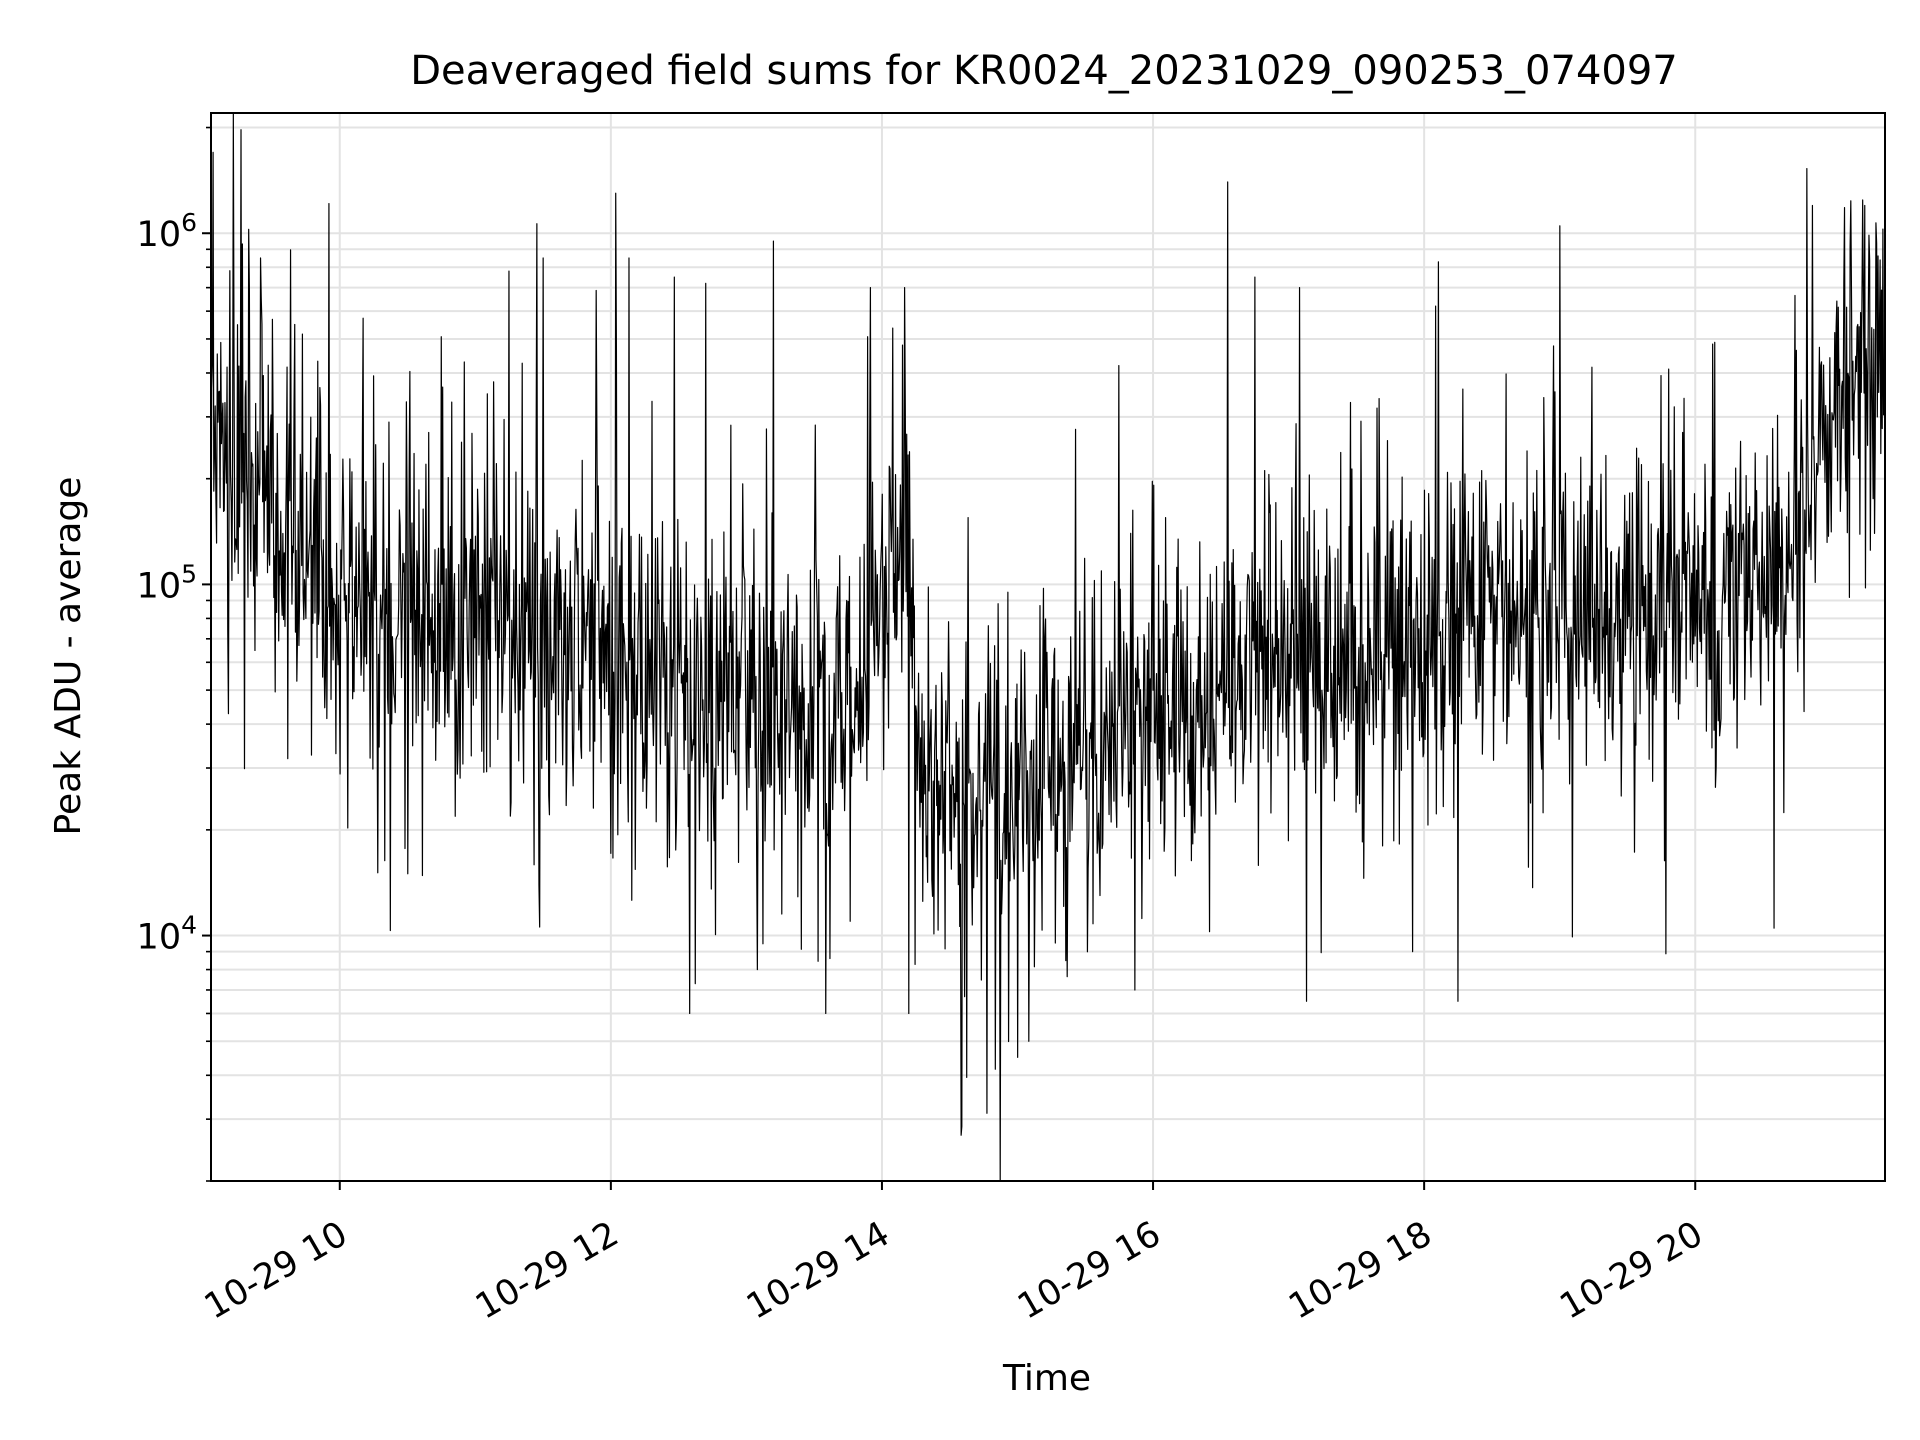  What do you see at coordinates (68, 656) in the screenshot?
I see `y-axis-label: Peak ADU - average` at bounding box center [68, 656].